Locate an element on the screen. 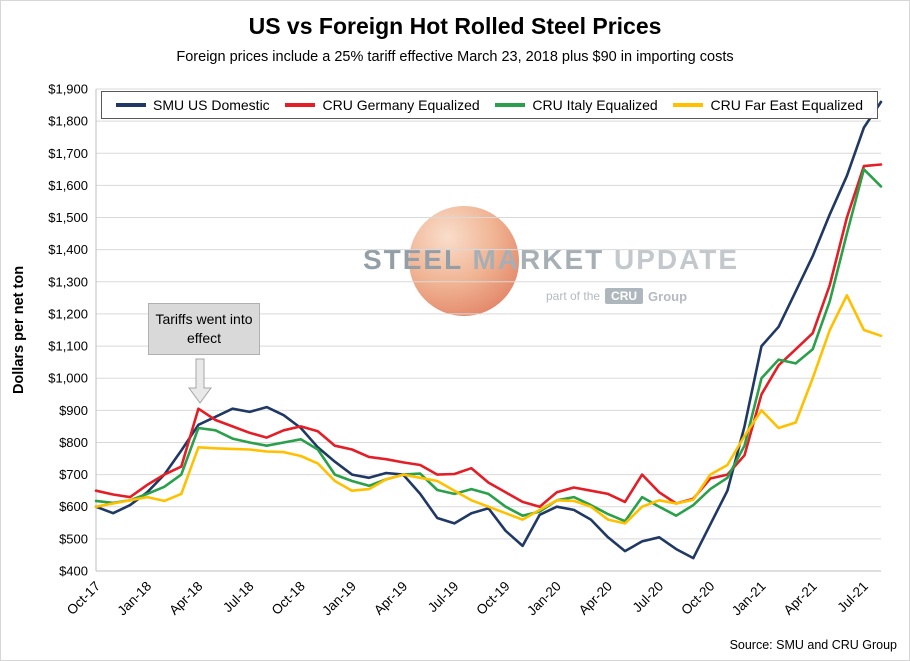 This screenshot has height=661, width=910. x-tick-label: Jan-19 is located at coordinates (339, 599).